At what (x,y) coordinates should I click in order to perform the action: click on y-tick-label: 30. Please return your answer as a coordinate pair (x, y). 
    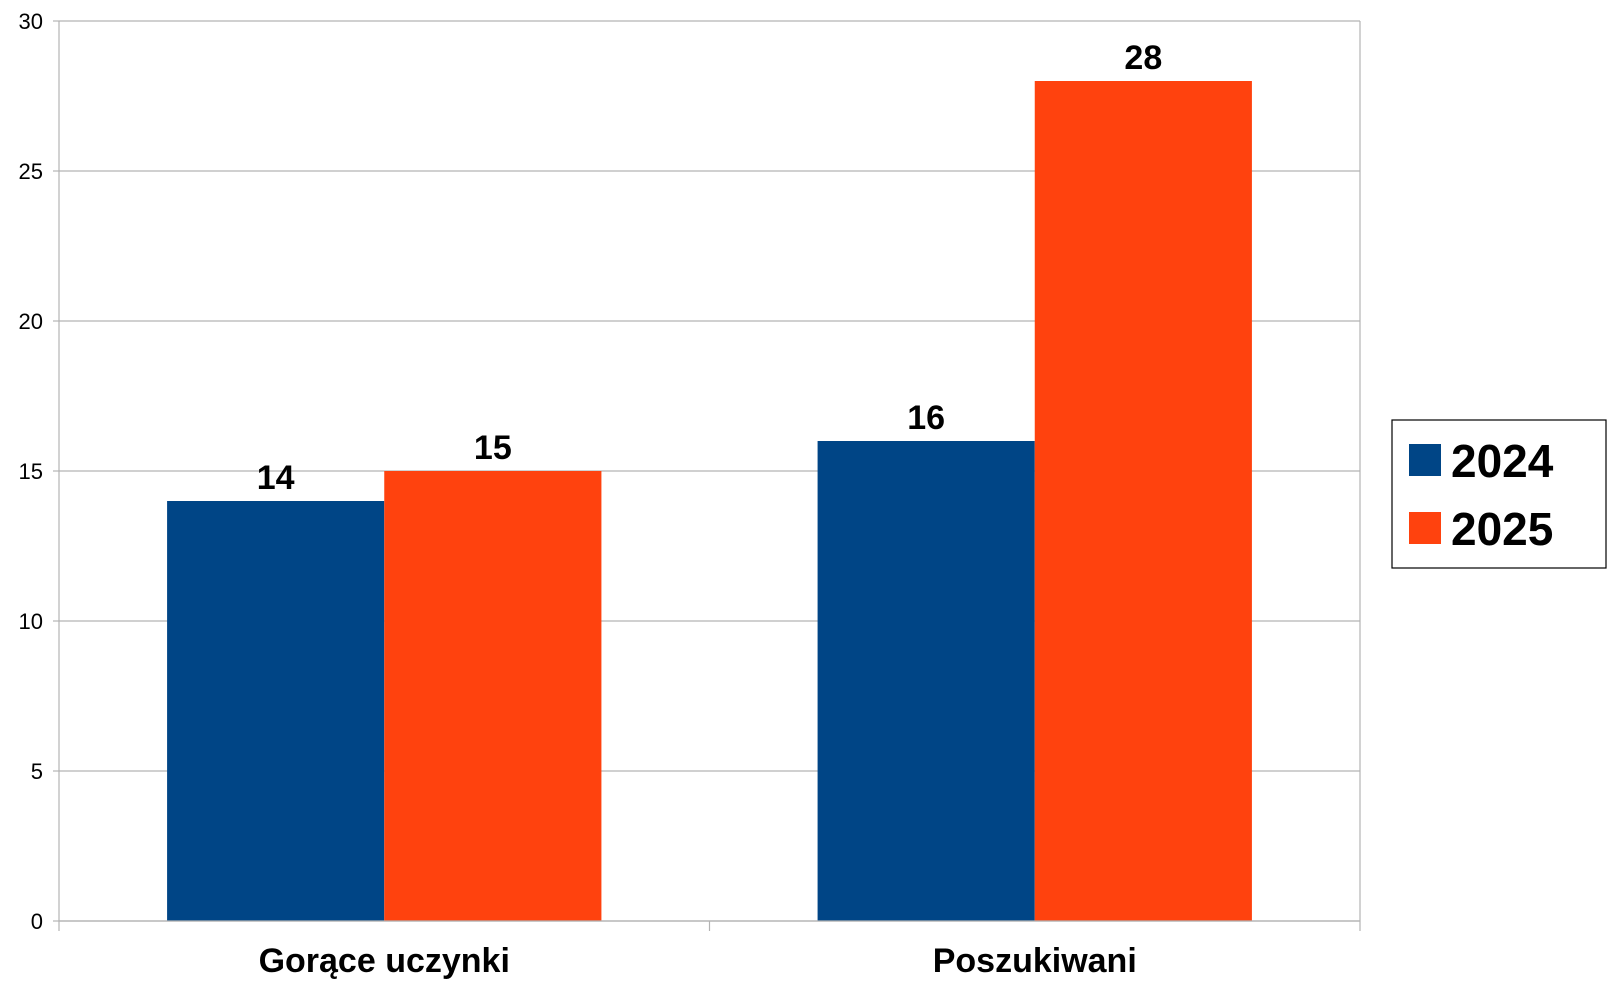
    Looking at the image, I should click on (31, 21).